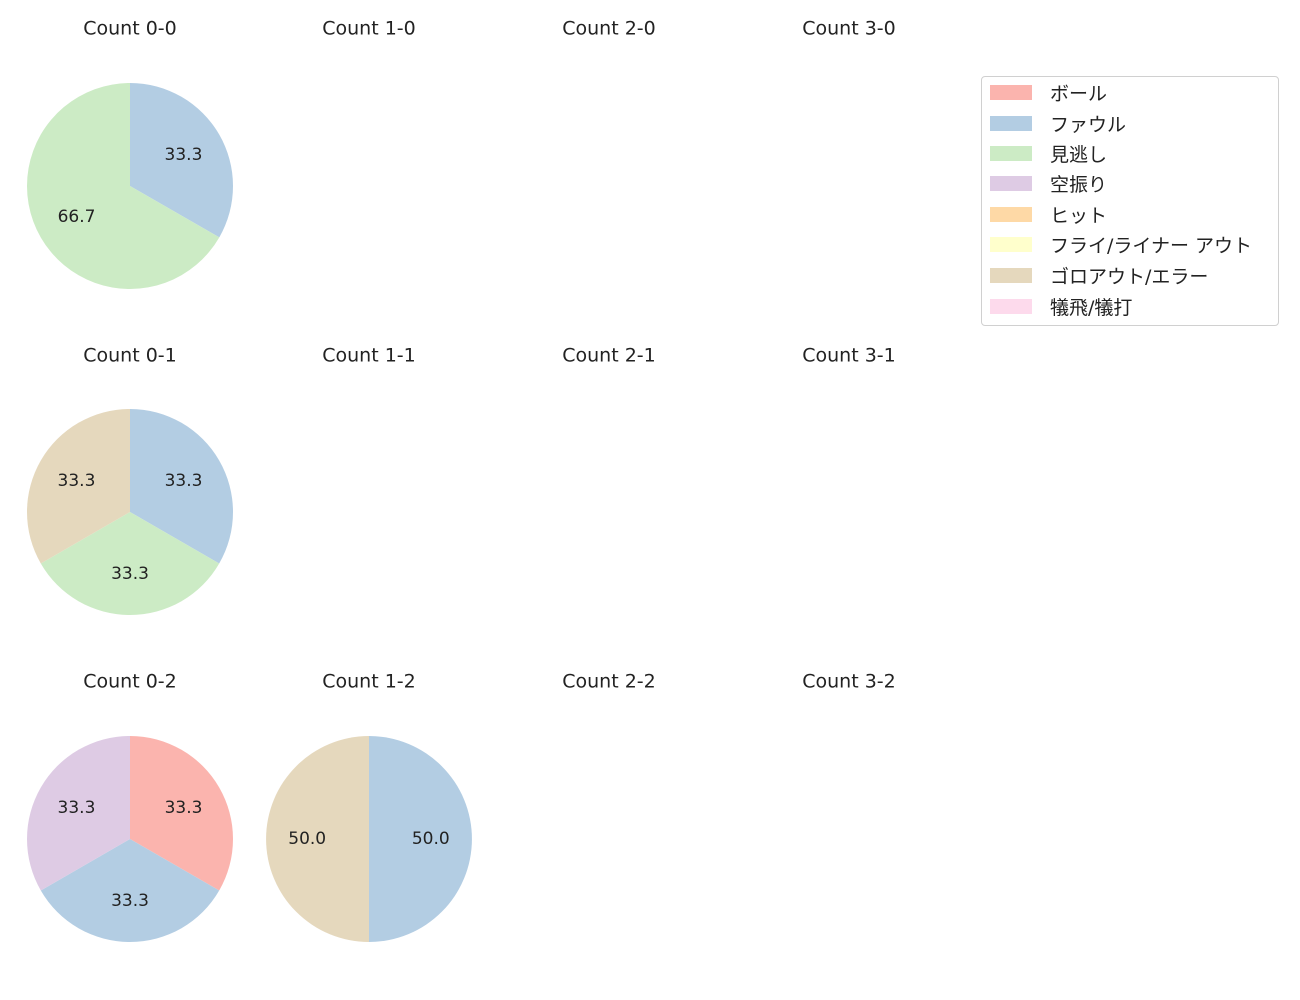 This screenshot has height=1000, width=1300. What do you see at coordinates (1079, 93) in the screenshot?
I see `legend-label: ボール` at bounding box center [1079, 93].